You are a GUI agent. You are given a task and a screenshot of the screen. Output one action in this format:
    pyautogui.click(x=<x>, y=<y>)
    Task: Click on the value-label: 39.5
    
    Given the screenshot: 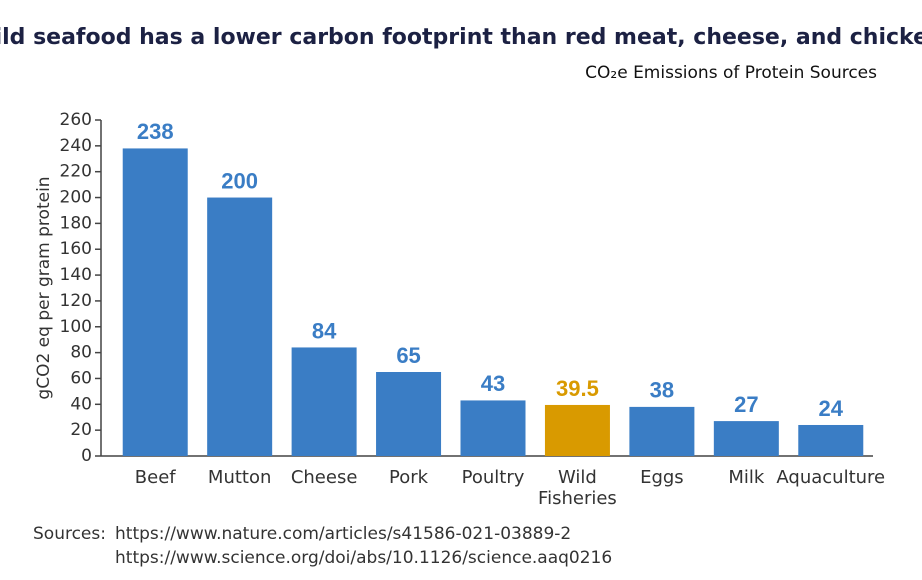 What is the action you would take?
    pyautogui.click(x=577, y=388)
    